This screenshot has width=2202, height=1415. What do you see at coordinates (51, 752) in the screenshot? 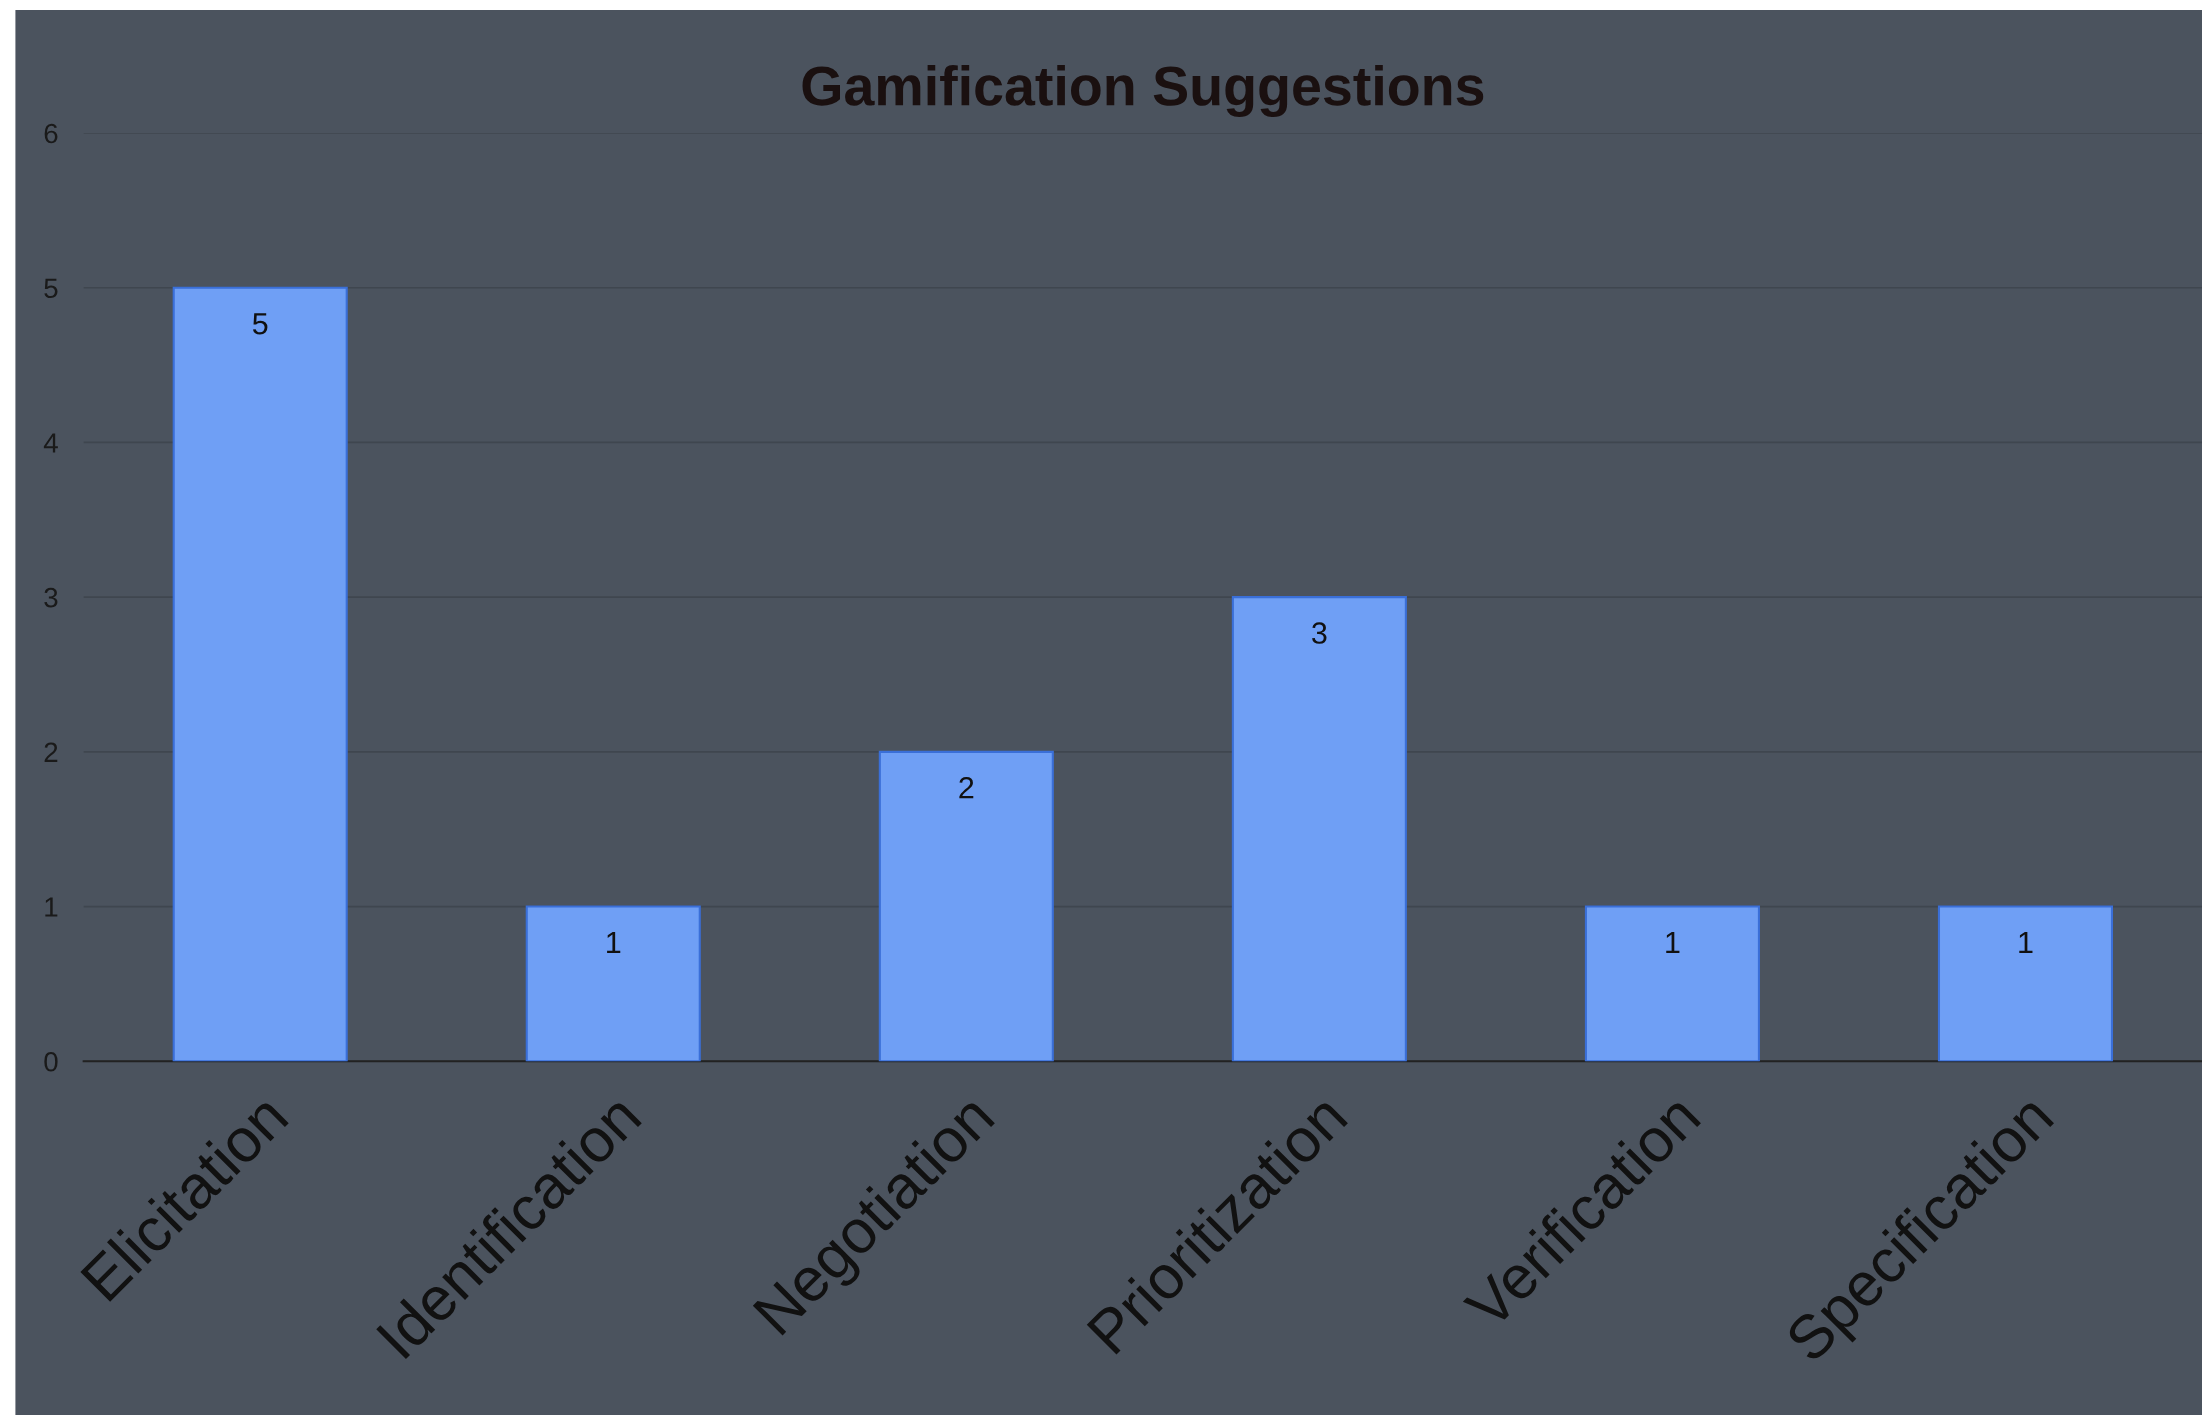
I see `y-tick-label: 2` at bounding box center [51, 752].